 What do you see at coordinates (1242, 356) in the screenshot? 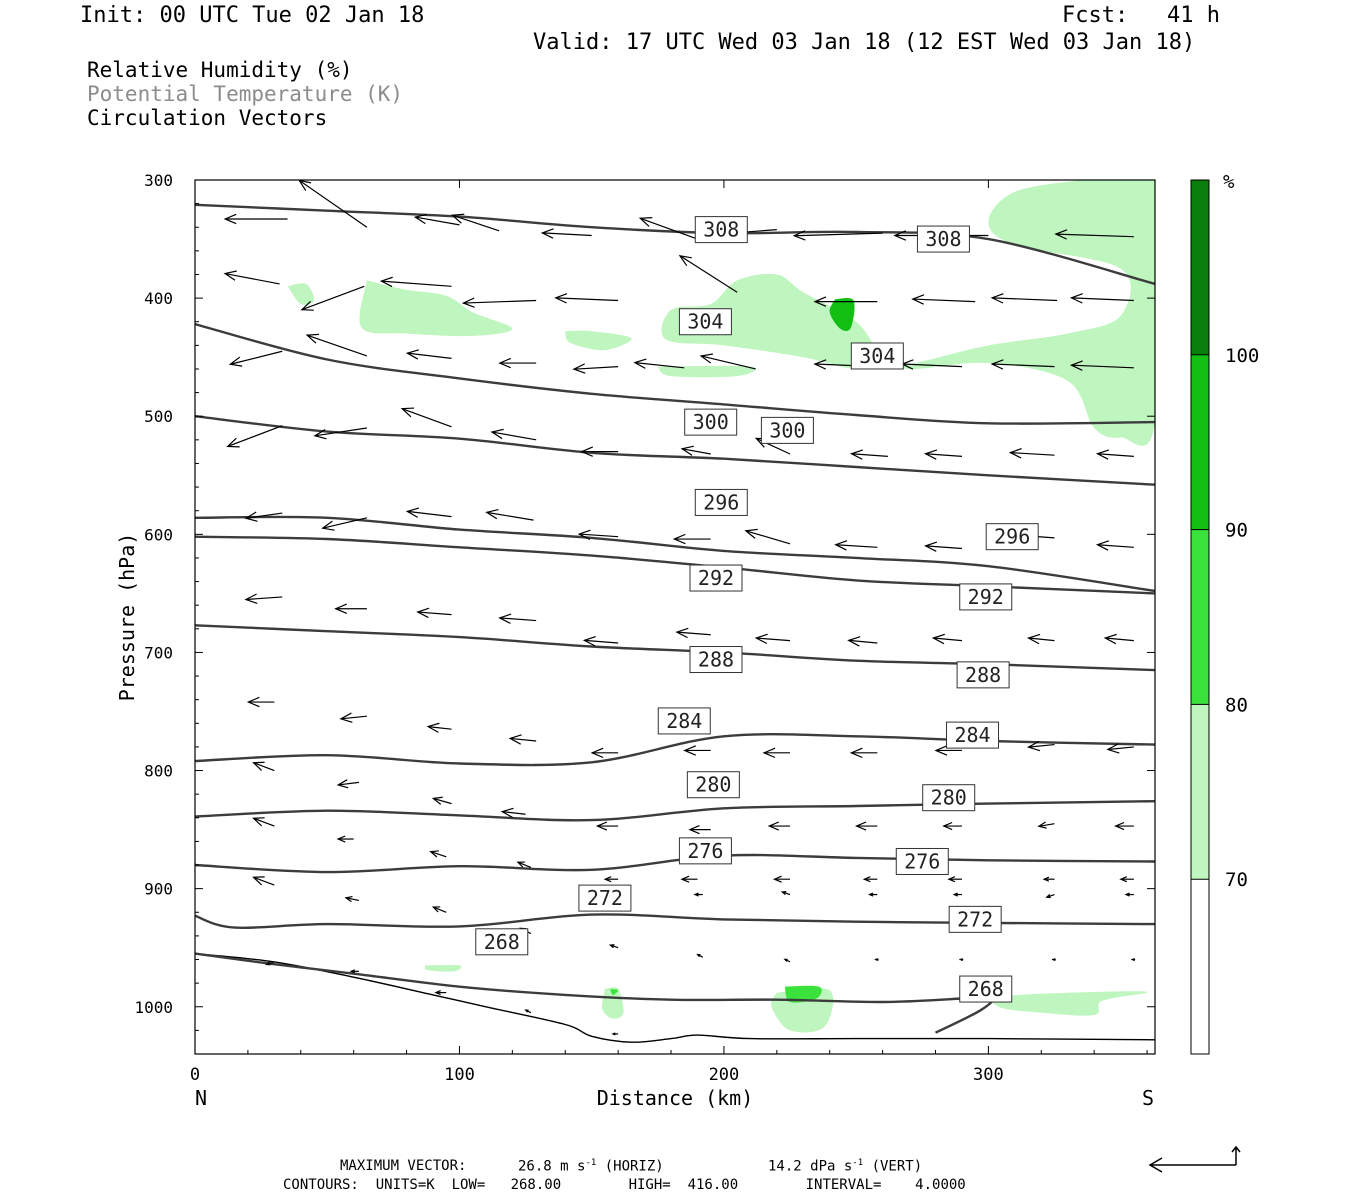
I see `colorbar-label-100: 100` at bounding box center [1242, 356].